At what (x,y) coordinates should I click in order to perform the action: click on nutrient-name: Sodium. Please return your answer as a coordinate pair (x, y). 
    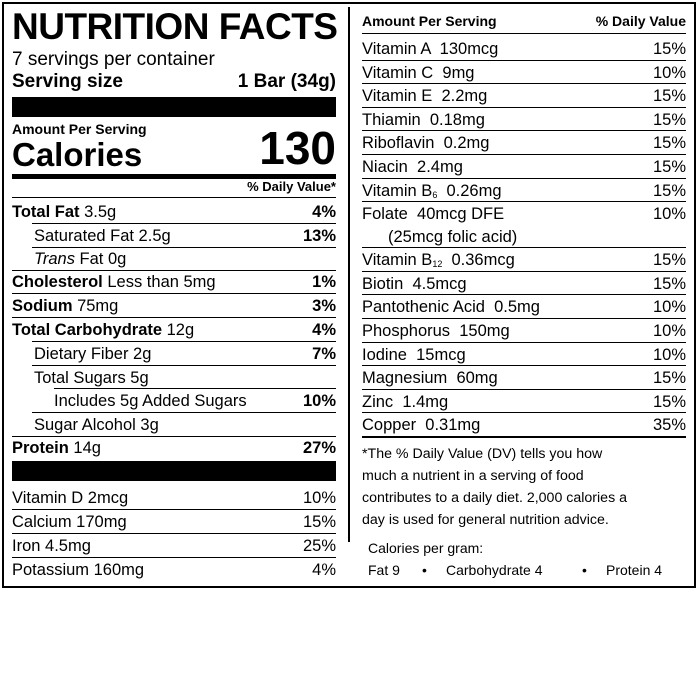
    Looking at the image, I should click on (42, 306).